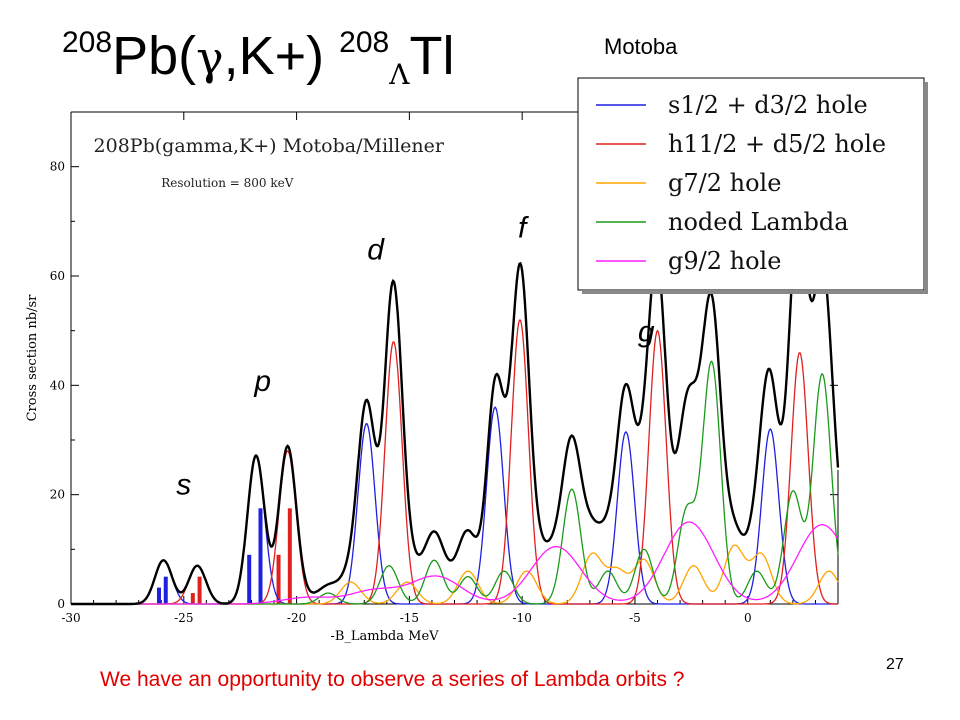 The width and height of the screenshot is (960, 720). I want to click on shell-label: p, so click(262, 381).